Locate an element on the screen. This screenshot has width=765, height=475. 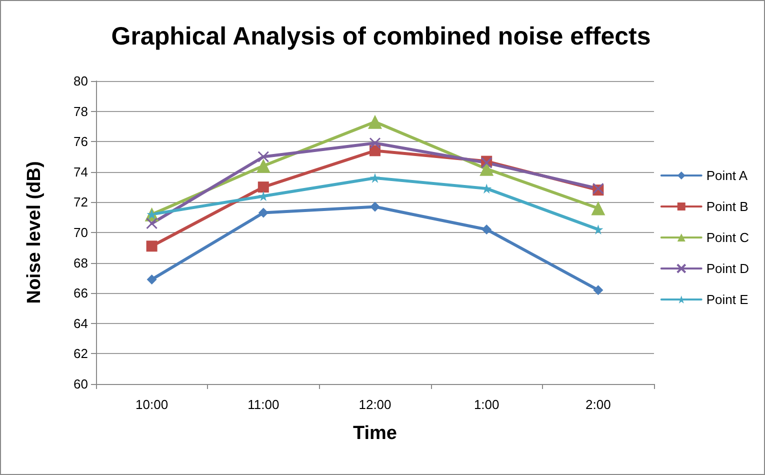
x-tick-label: 1:00 is located at coordinates (487, 404).